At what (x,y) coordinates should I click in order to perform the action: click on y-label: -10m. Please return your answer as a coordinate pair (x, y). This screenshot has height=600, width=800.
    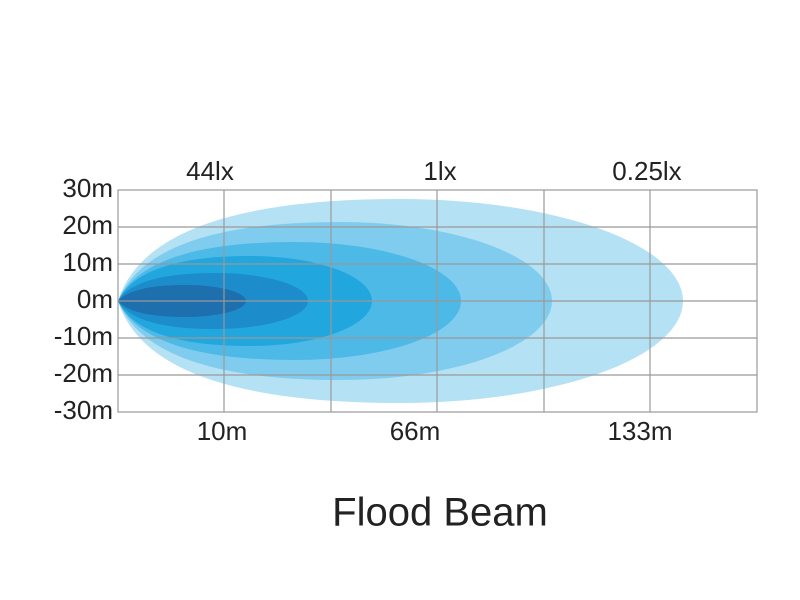
    Looking at the image, I should click on (83, 336).